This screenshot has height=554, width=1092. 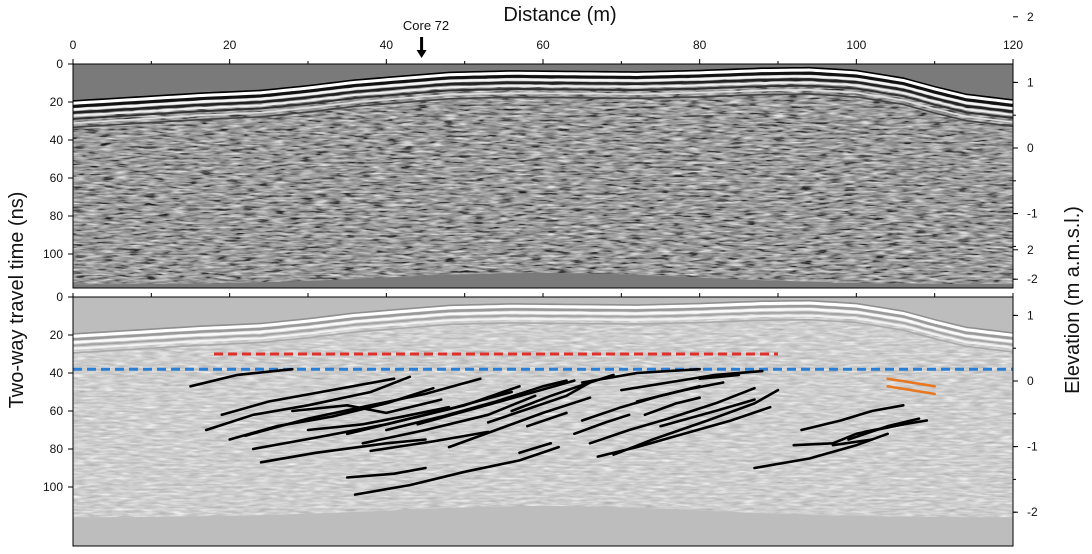 What do you see at coordinates (700, 45) in the screenshot?
I see `x-tick-label: 80` at bounding box center [700, 45].